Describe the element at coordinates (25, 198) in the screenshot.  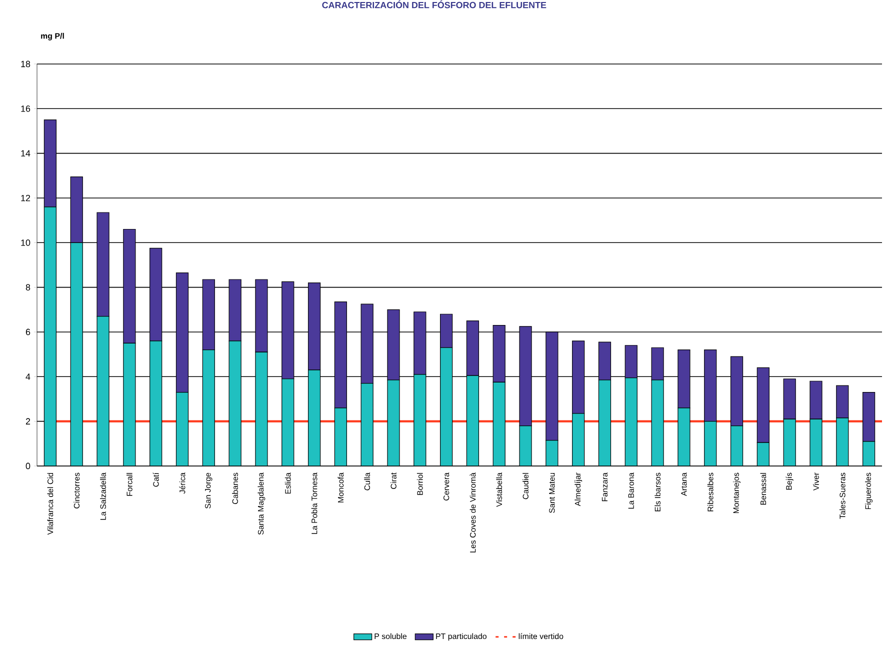
I see `y-tick-label: 12` at that location.